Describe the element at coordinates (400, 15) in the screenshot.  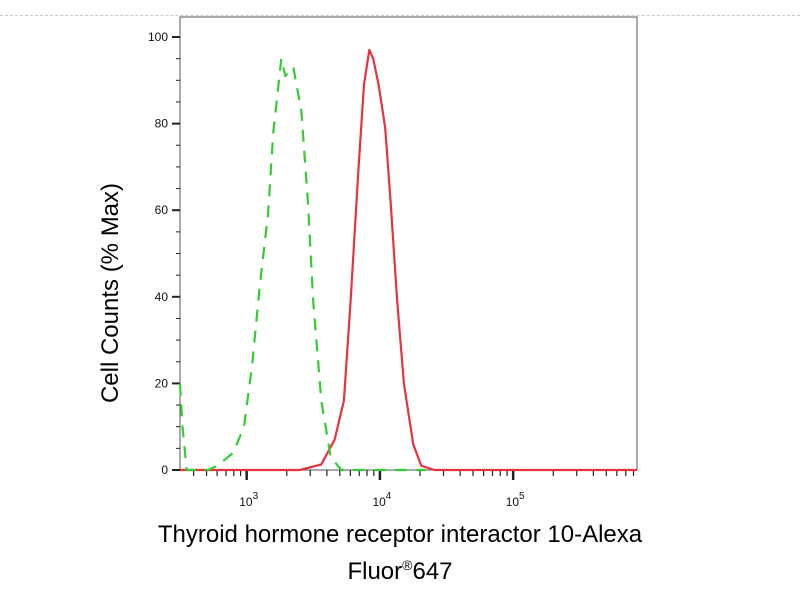
I see `top-border-line` at that location.